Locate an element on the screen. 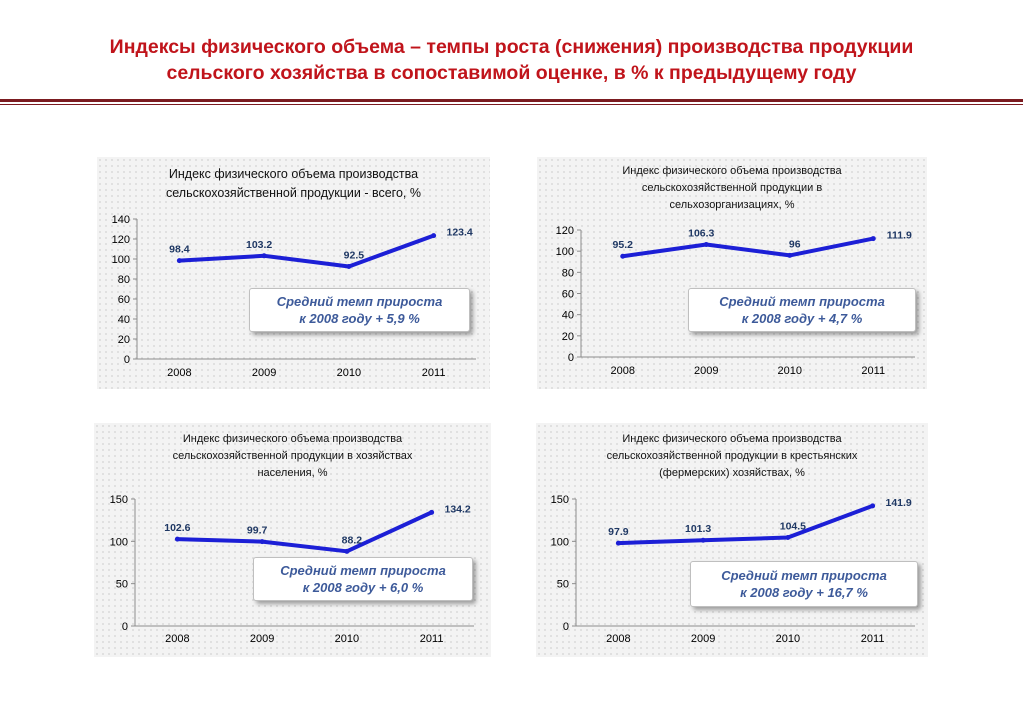  data-label: 95.2 is located at coordinates (623, 245).